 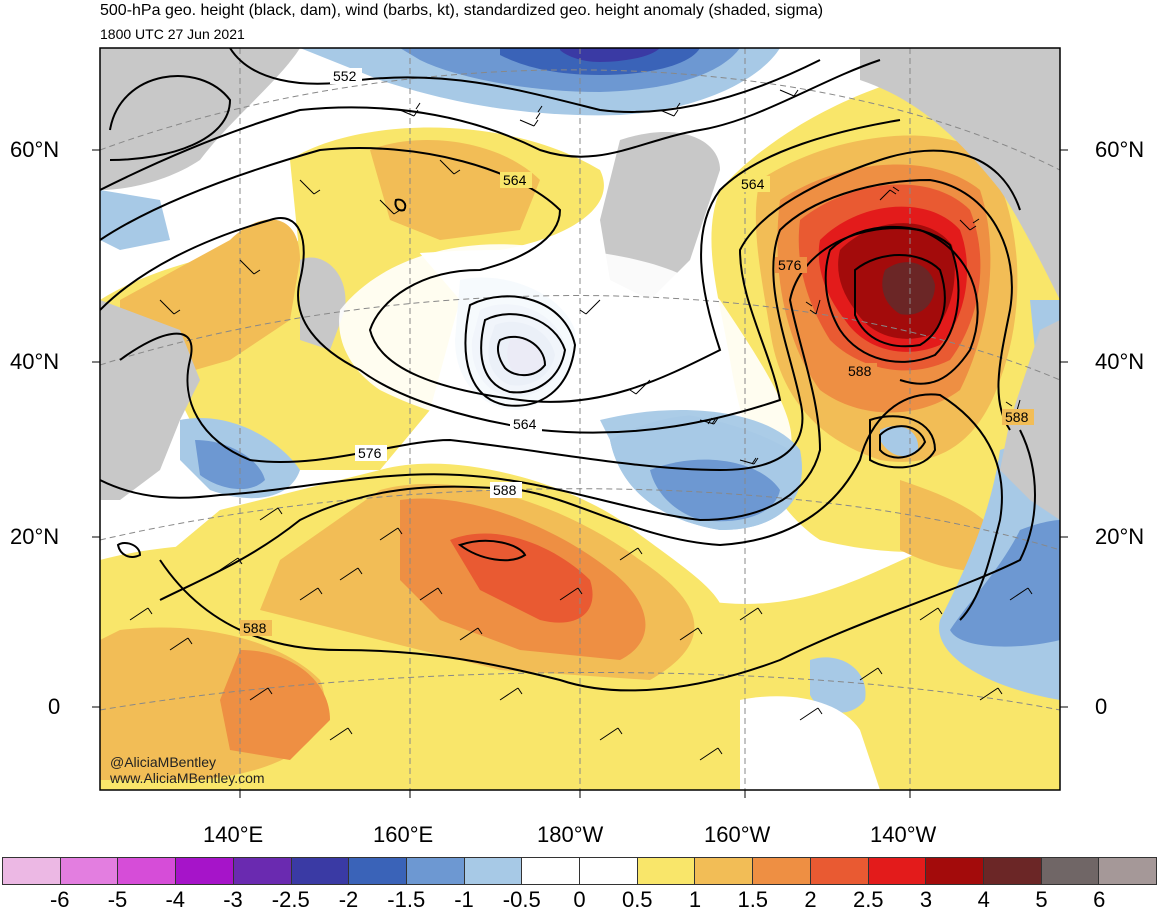 What do you see at coordinates (233, 899) in the screenshot?
I see `colorbar-tick-label: -3` at bounding box center [233, 899].